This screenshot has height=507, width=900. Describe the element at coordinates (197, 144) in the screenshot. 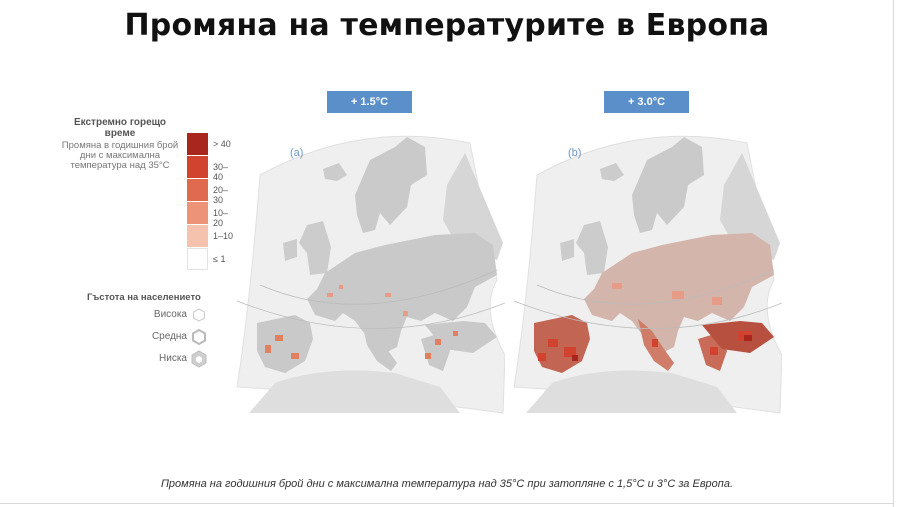

I see `legend-swatch-gt40` at that location.